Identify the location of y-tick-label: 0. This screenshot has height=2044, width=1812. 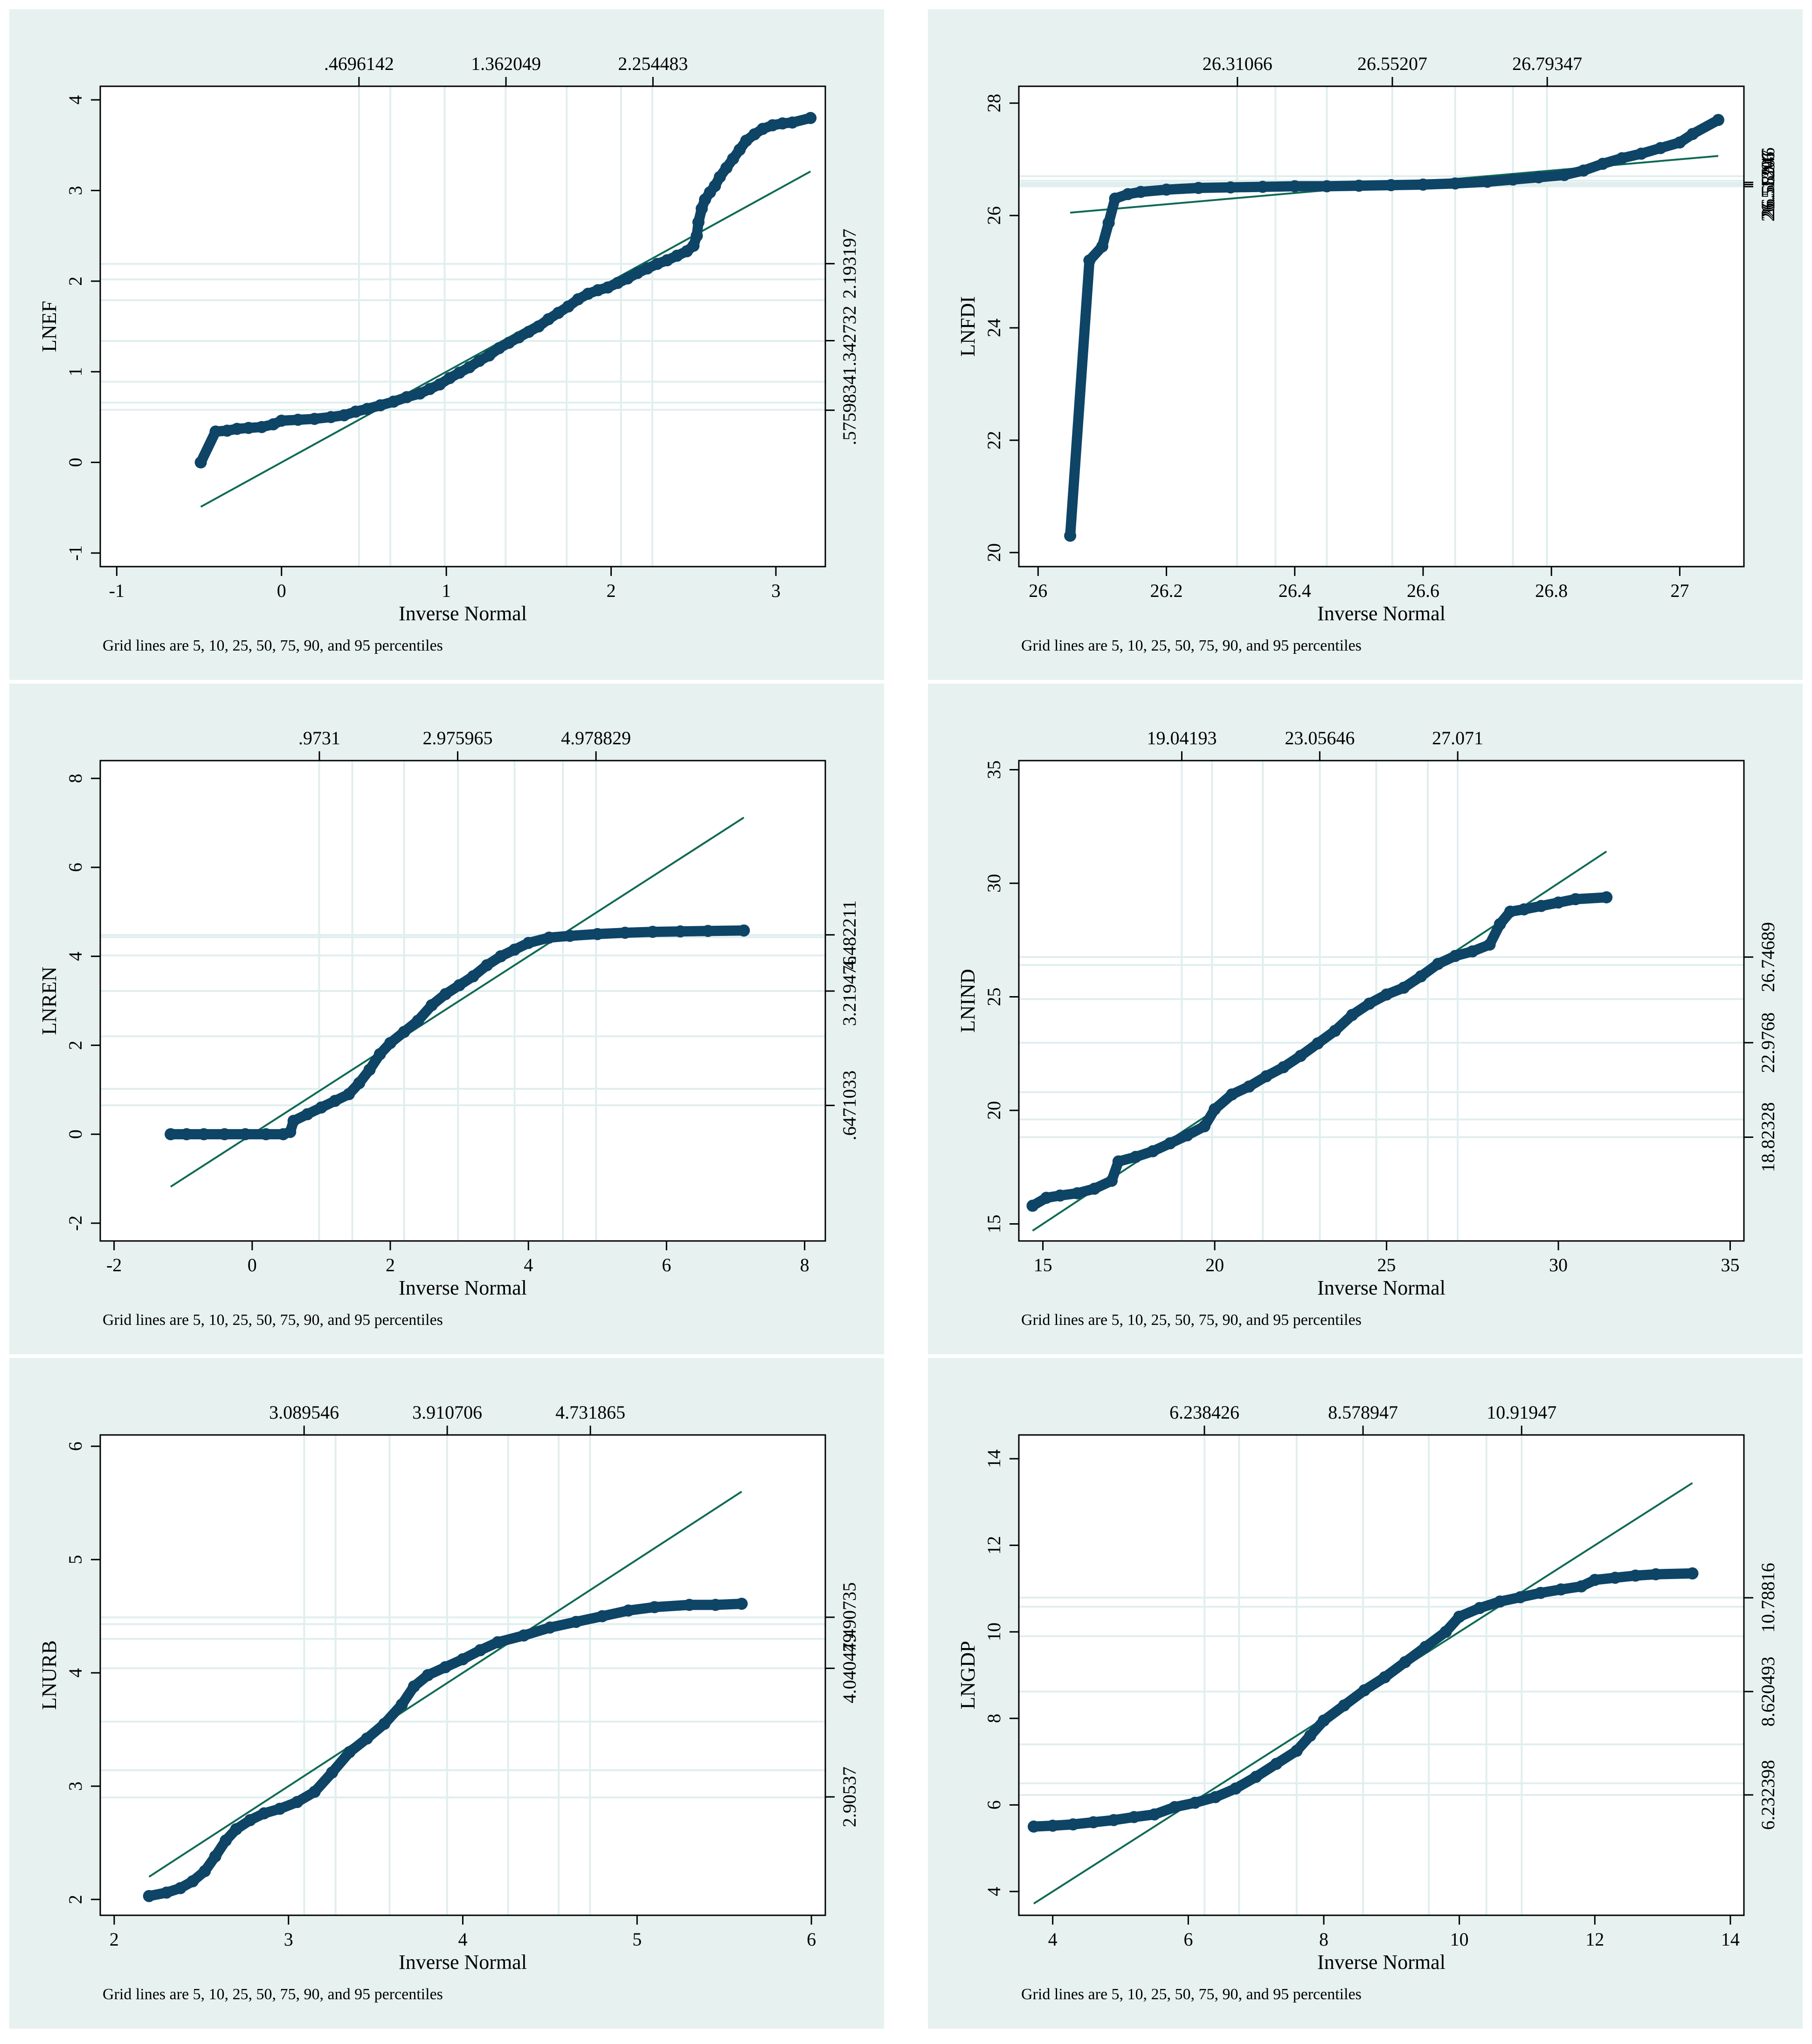
(76, 1134).